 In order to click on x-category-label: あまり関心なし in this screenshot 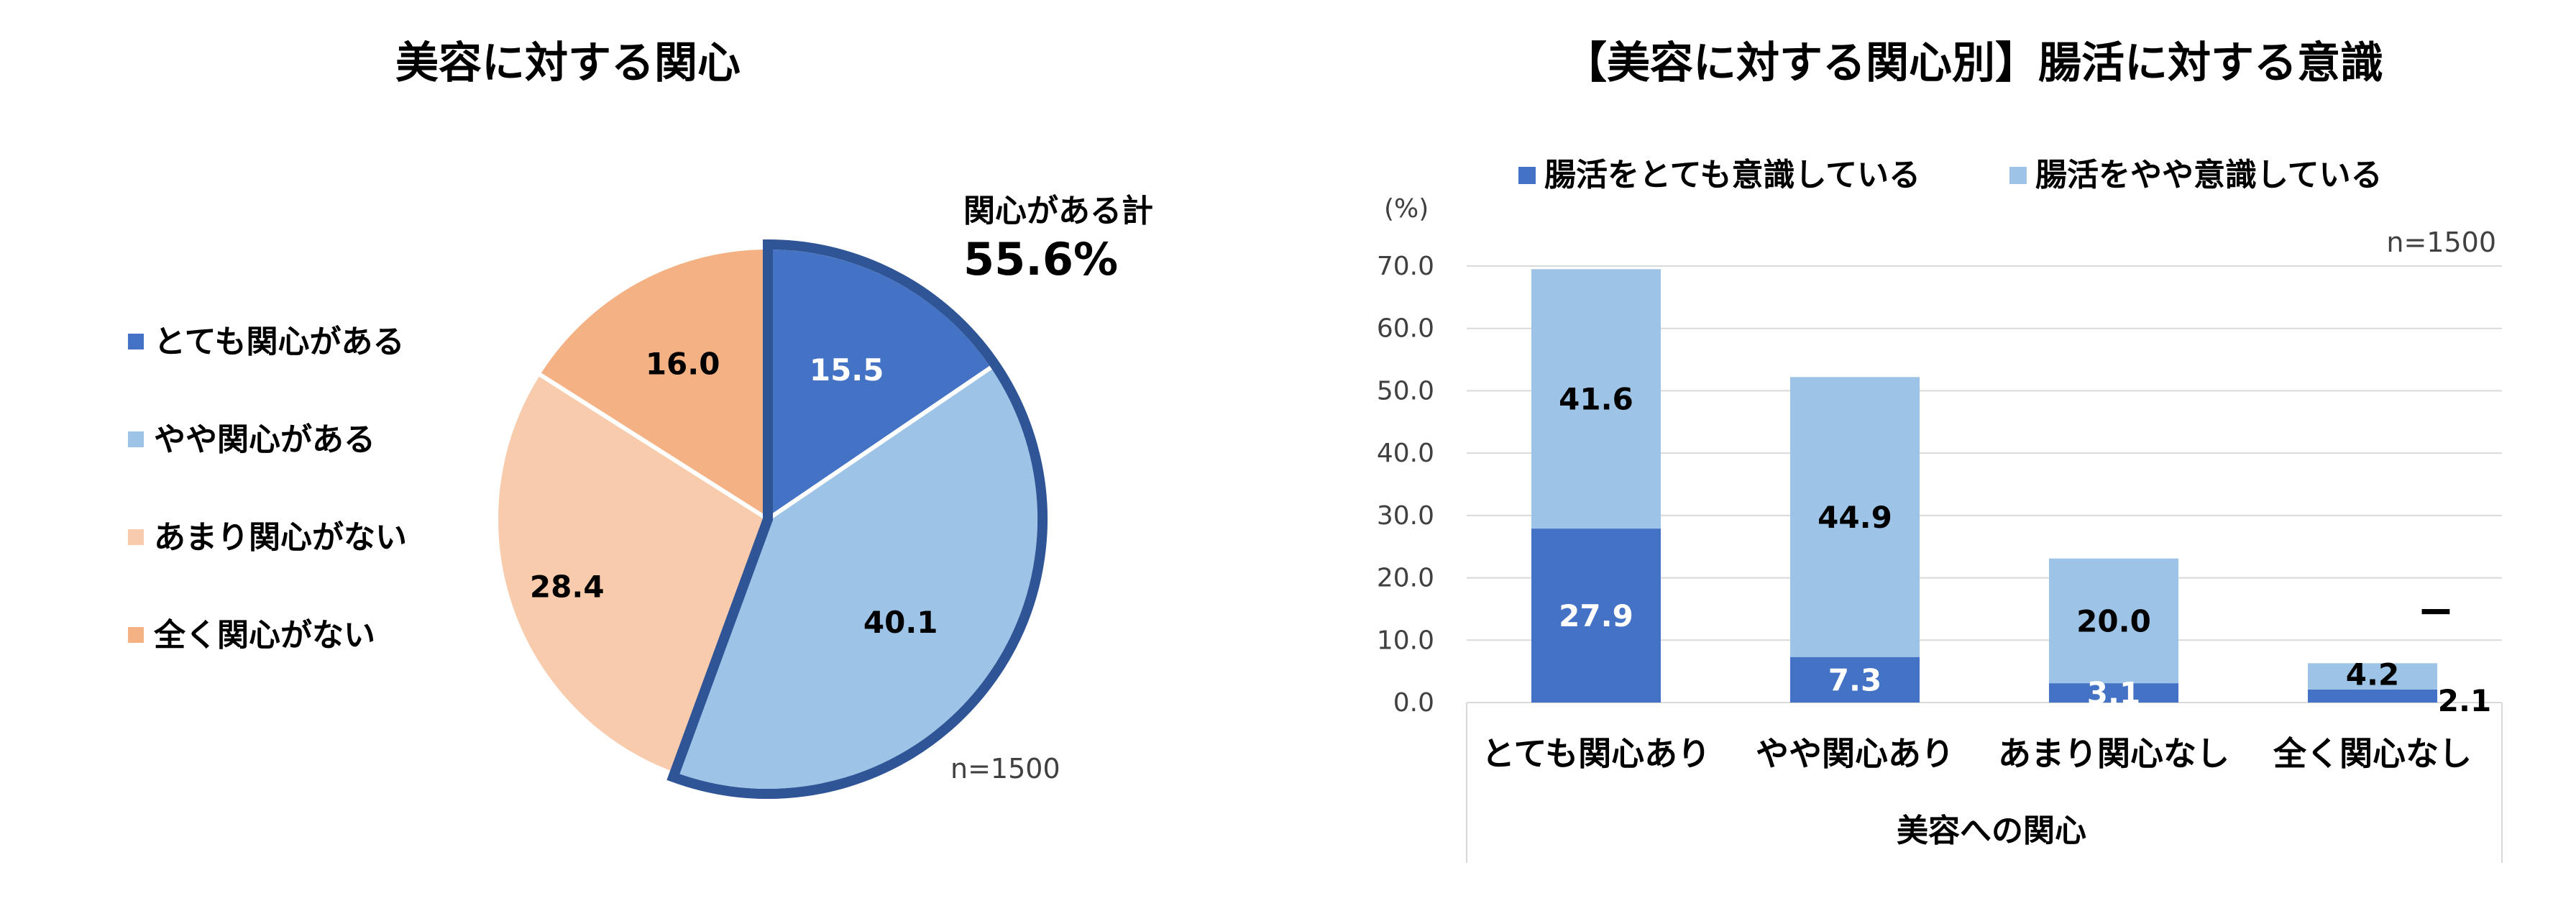, I will do `click(2113, 753)`.